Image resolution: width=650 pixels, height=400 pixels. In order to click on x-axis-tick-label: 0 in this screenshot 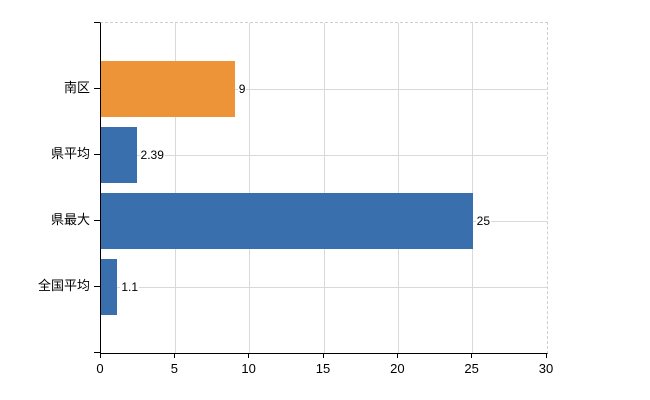, I will do `click(100, 368)`.